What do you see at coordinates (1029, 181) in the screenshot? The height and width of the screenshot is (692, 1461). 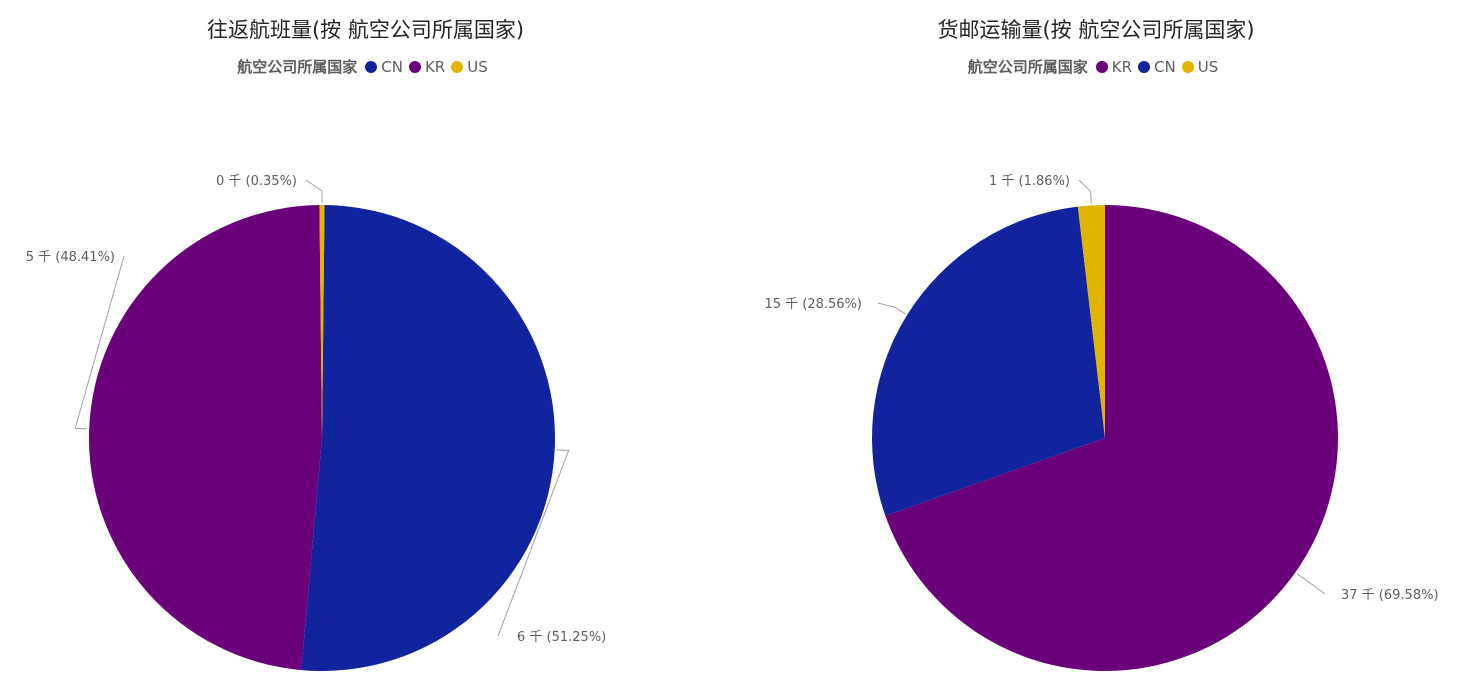 I see `data-label: 1 千 (1.86%)` at bounding box center [1029, 181].